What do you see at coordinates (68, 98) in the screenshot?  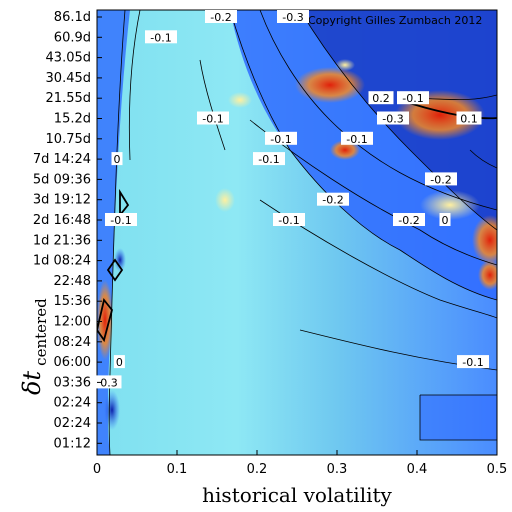 I see `y-tick-label: 21.55d` at bounding box center [68, 98].